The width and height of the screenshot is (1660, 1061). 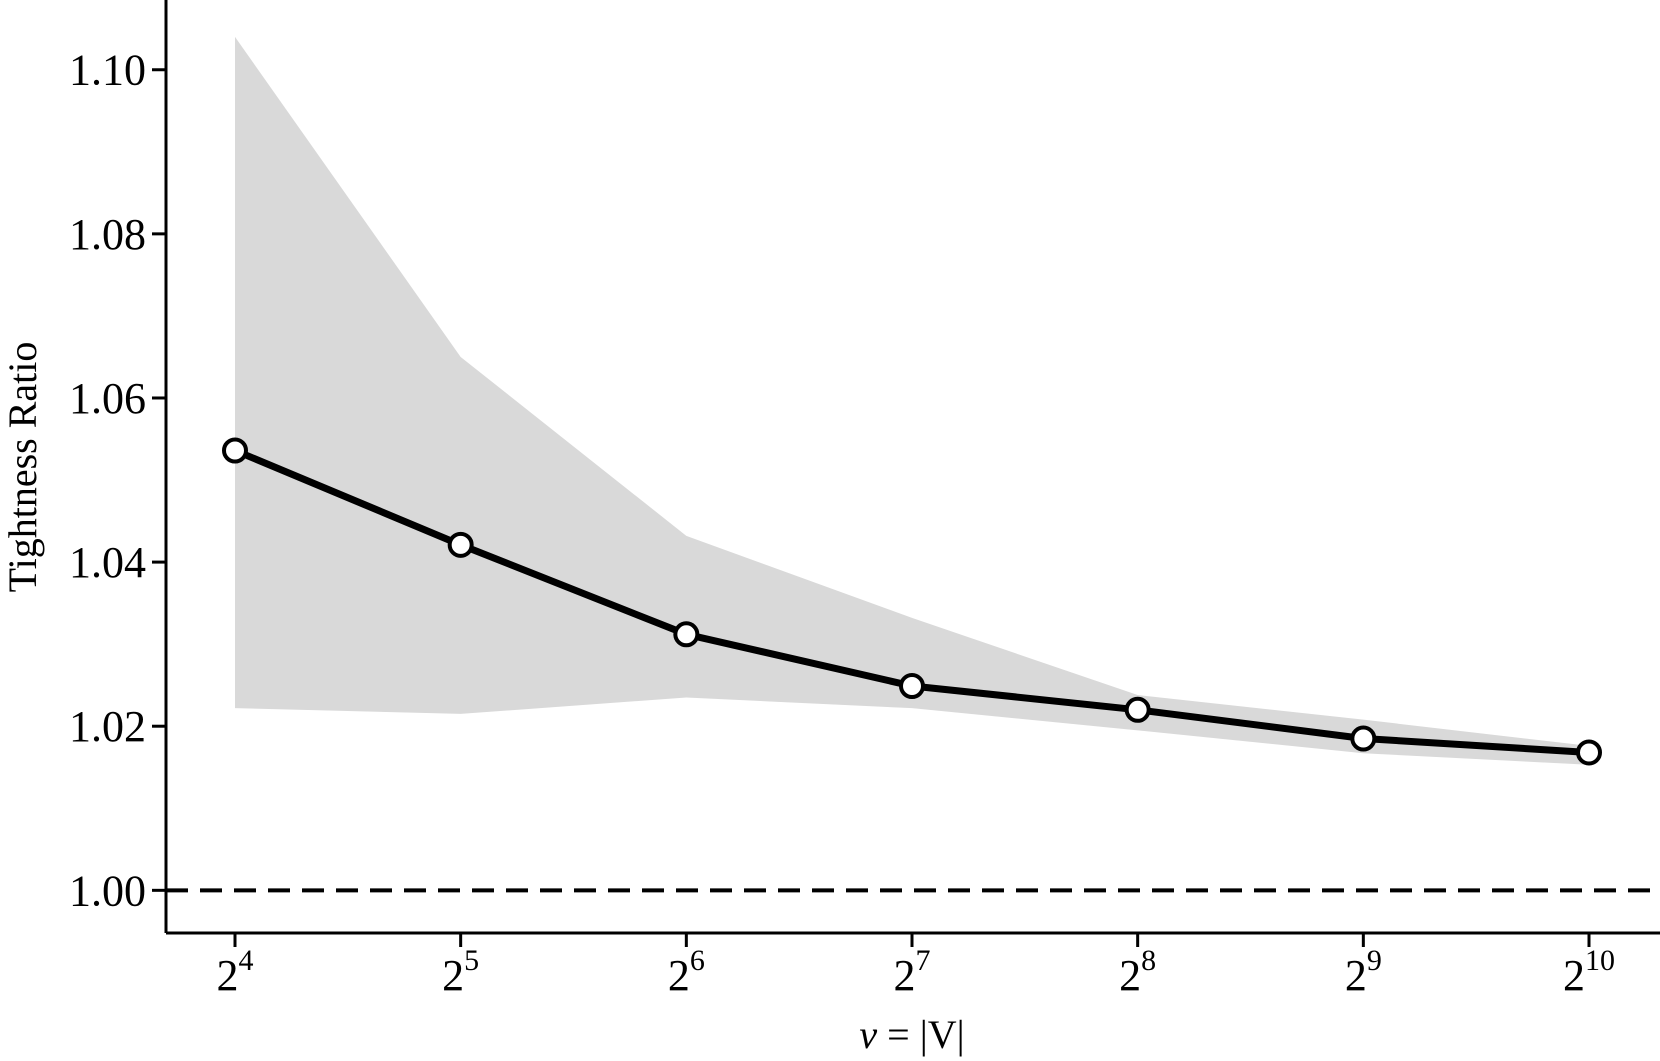 I want to click on x-ticks-layer: 24 25 26 27 28 29 210, so click(x=916, y=966).